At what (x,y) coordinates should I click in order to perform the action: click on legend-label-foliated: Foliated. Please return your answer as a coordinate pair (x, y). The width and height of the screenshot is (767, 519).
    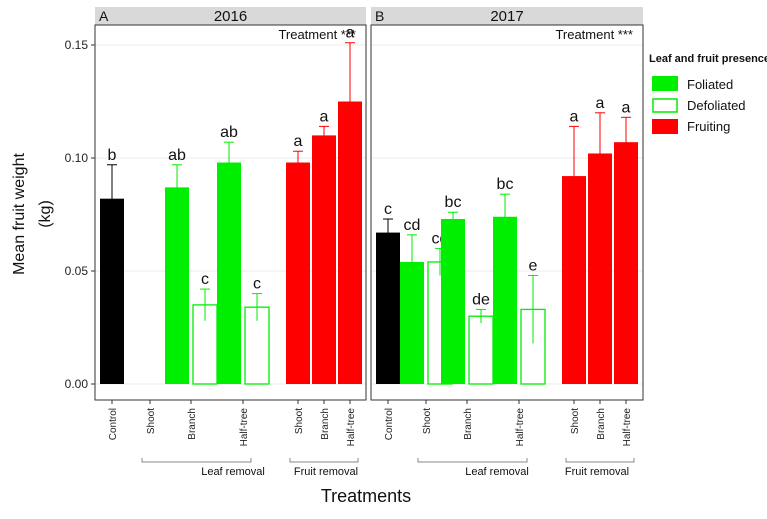
    Looking at the image, I should click on (710, 84).